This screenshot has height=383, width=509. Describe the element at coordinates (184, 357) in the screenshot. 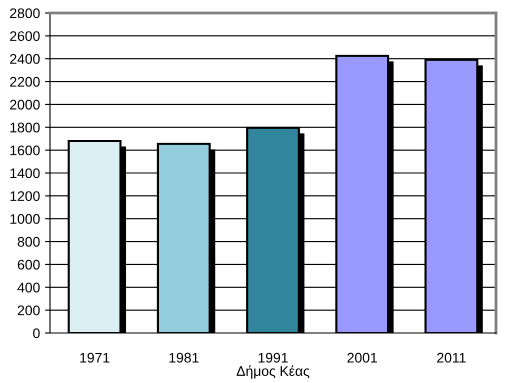

I see `x-tick-label: 1981` at that location.